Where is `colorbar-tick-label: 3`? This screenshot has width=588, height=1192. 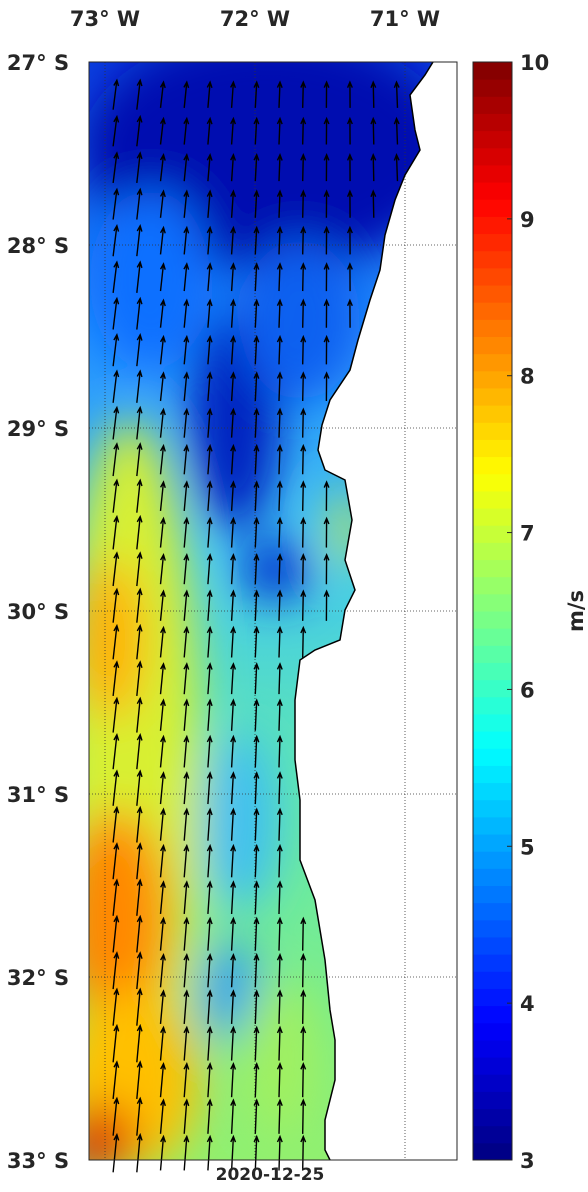 colorbar-tick-label: 3 is located at coordinates (527, 1161).